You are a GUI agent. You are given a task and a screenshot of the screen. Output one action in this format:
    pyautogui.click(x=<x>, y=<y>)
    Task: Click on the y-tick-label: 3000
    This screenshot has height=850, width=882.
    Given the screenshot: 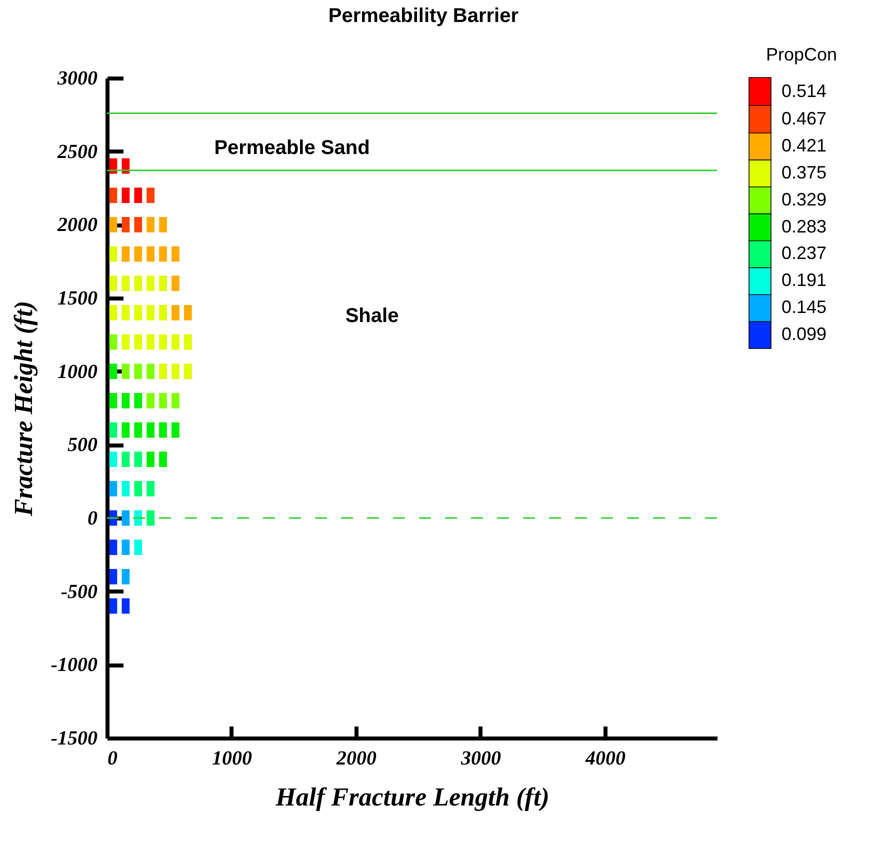 What is the action you would take?
    pyautogui.click(x=77, y=79)
    